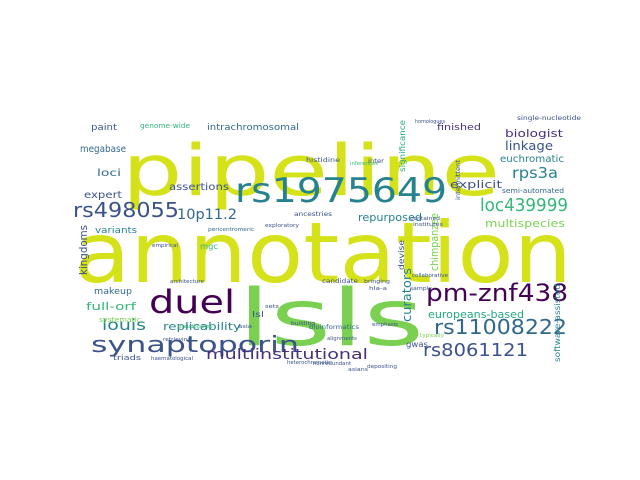 The image size is (640, 480). What do you see at coordinates (272, 307) in the screenshot?
I see `word-sets: sets` at bounding box center [272, 307].